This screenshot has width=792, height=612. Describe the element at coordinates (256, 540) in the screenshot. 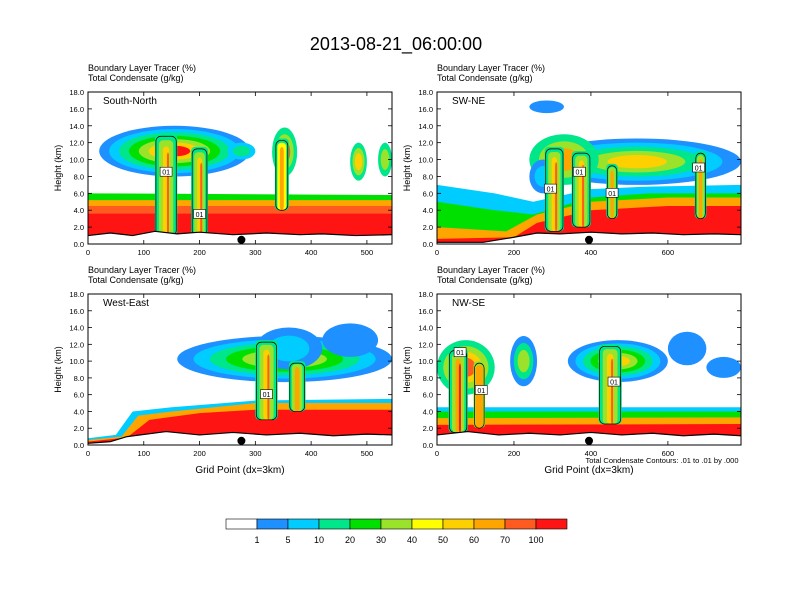

I see `colorbar-label: 1` at that location.